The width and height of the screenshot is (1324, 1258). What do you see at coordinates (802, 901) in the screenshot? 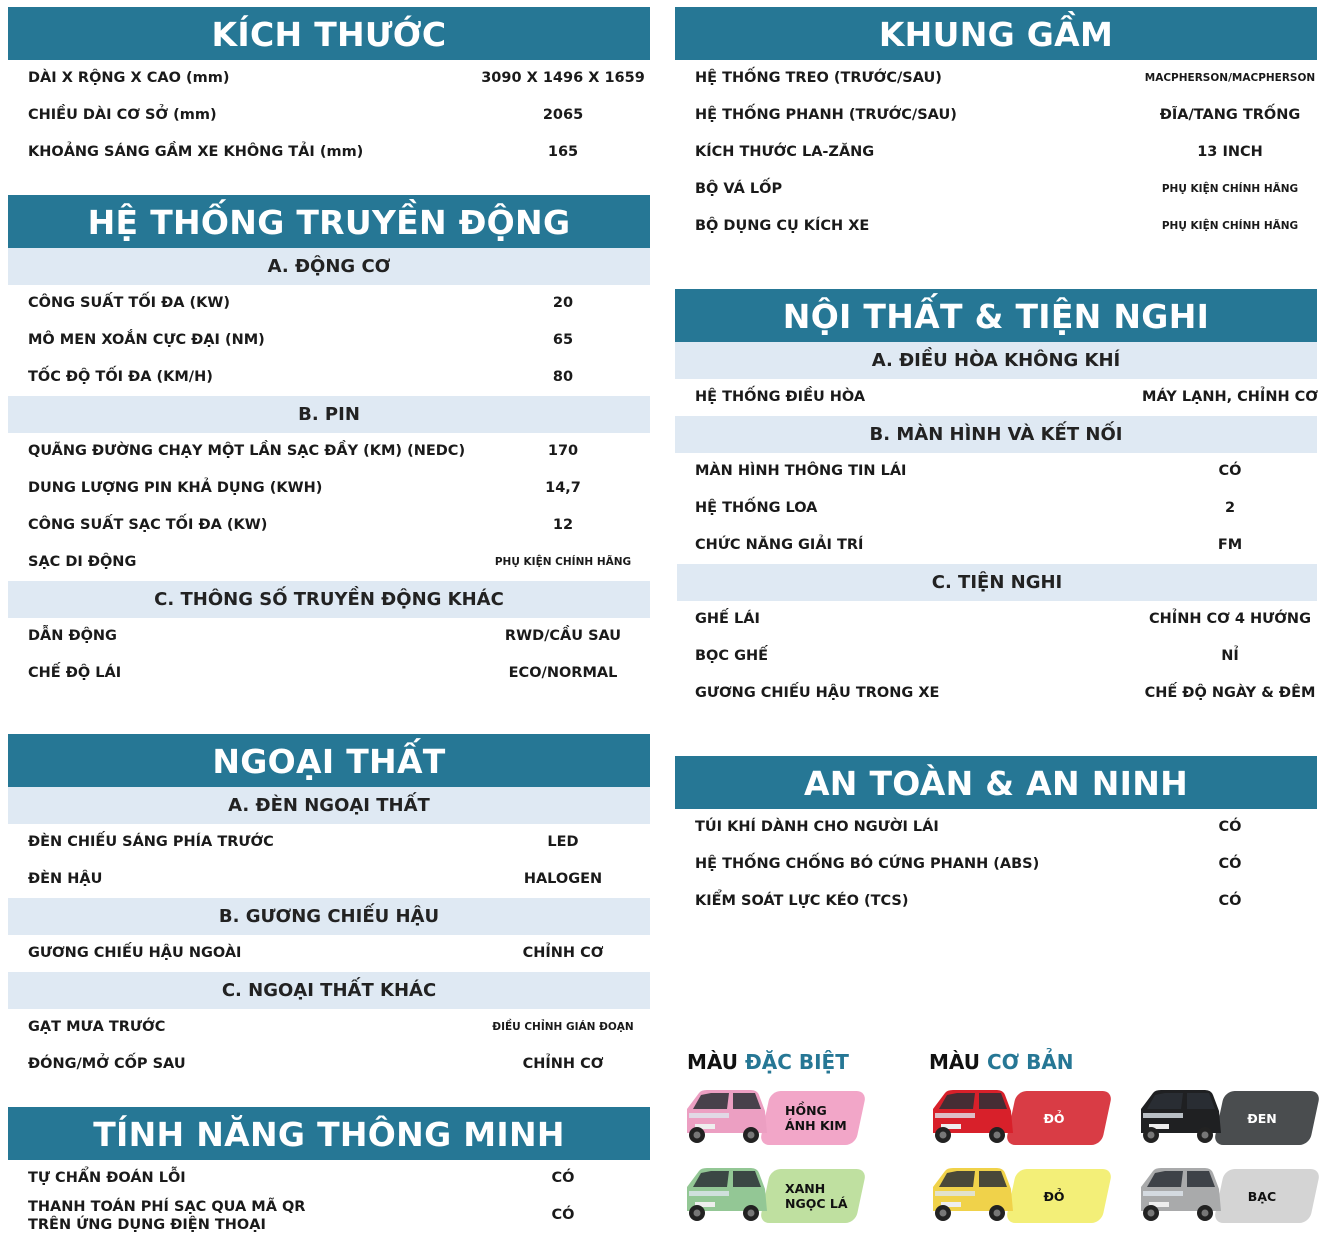
I see `spec-label: KIỂM SOÁT LỰC KÉO (TCS)` at bounding box center [802, 901].